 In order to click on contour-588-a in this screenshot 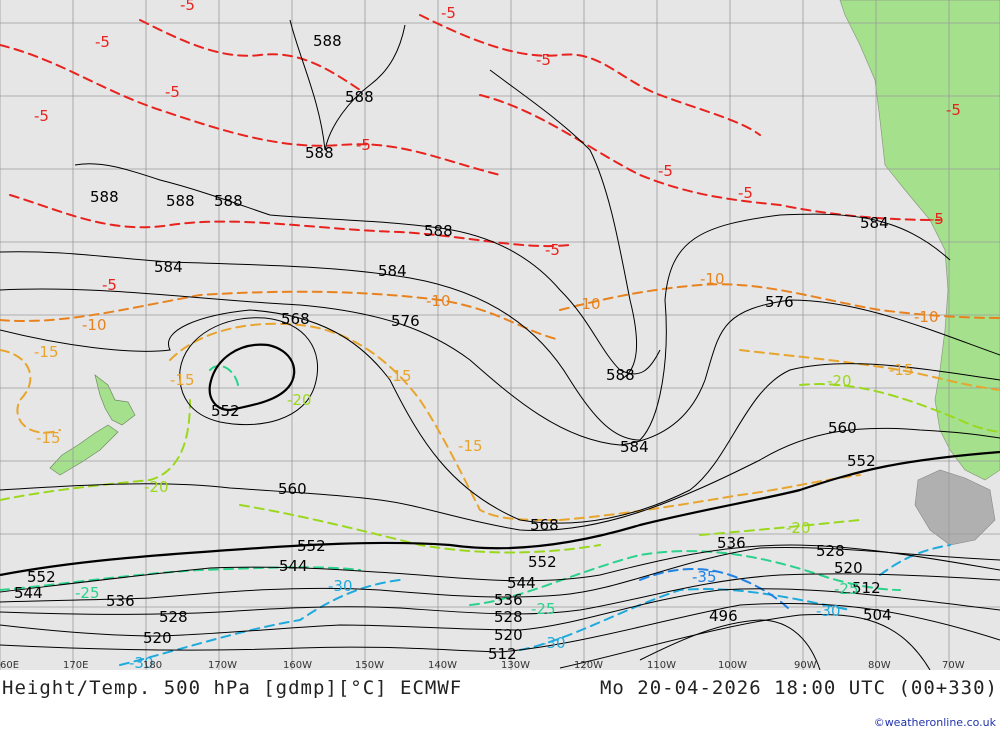, I will do `click(257, 196)`.